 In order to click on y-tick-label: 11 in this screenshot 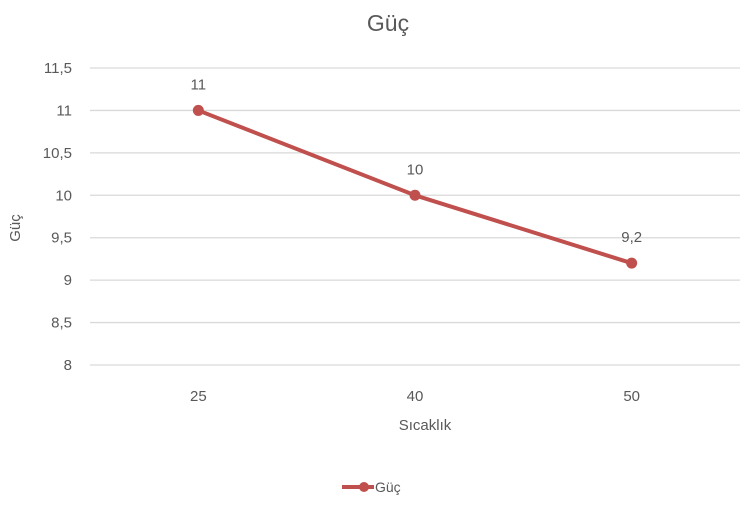, I will do `click(64, 110)`.